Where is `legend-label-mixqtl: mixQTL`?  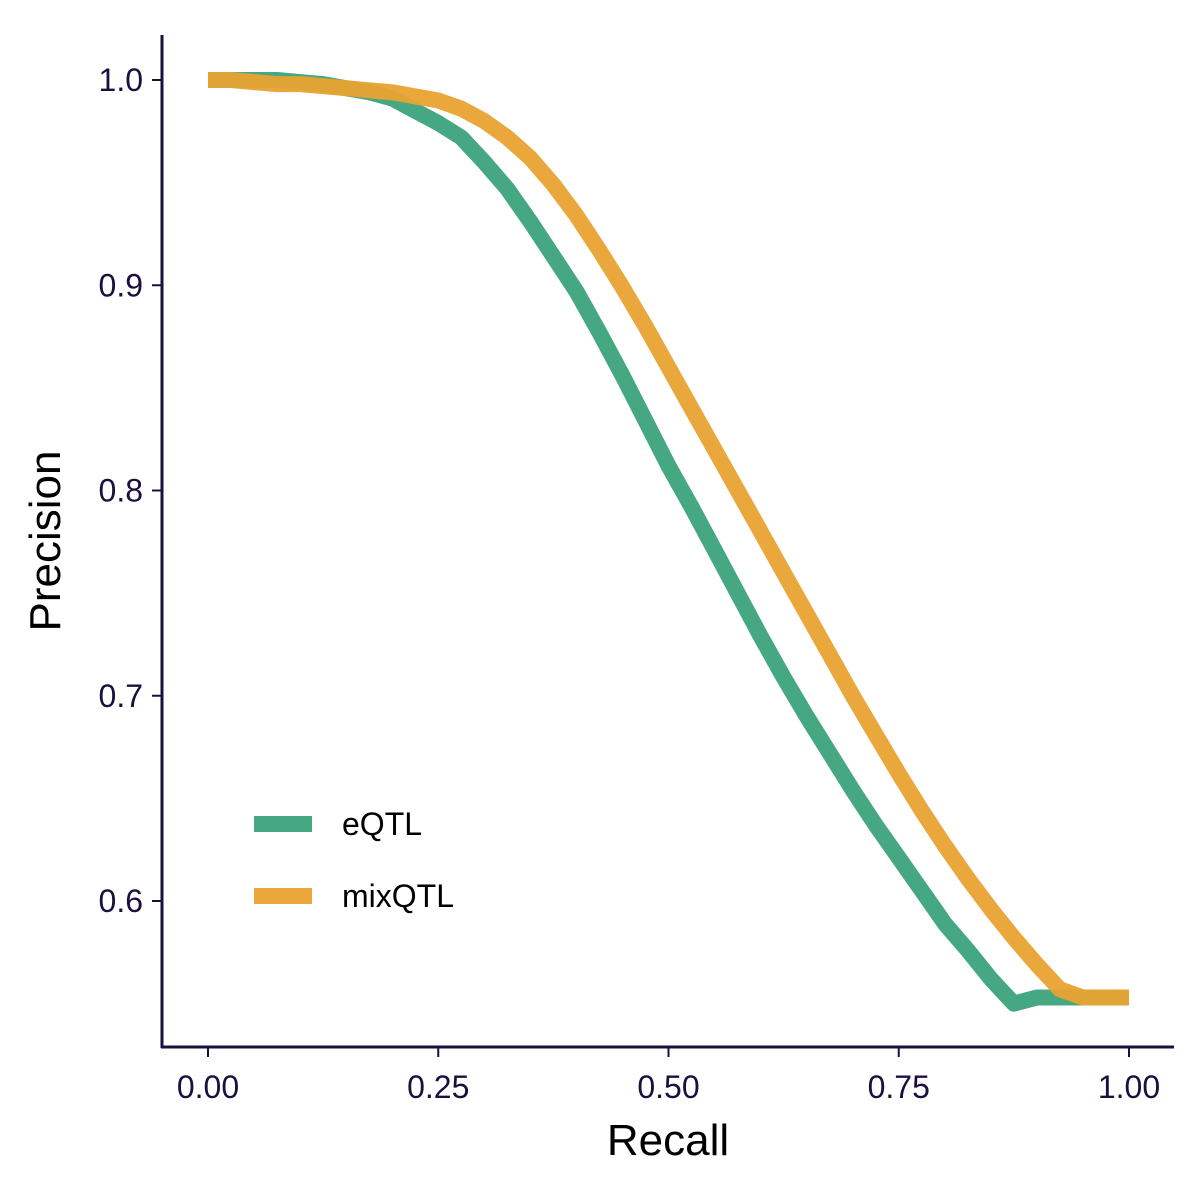
legend-label-mixqtl: mixQTL is located at coordinates (398, 896).